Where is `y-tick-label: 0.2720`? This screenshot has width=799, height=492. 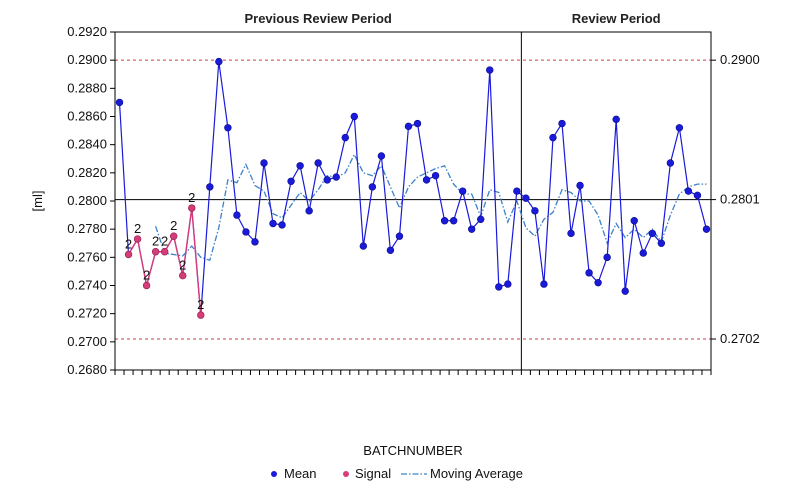
y-tick-label: 0.2720 is located at coordinates (87, 313).